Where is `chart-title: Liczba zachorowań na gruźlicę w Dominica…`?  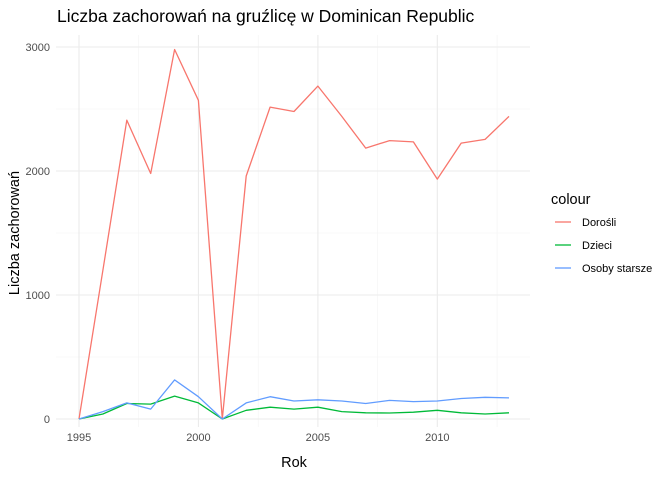
chart-title: Liczba zachorowań na gruźlicę w Dominica… is located at coordinates (266, 16).